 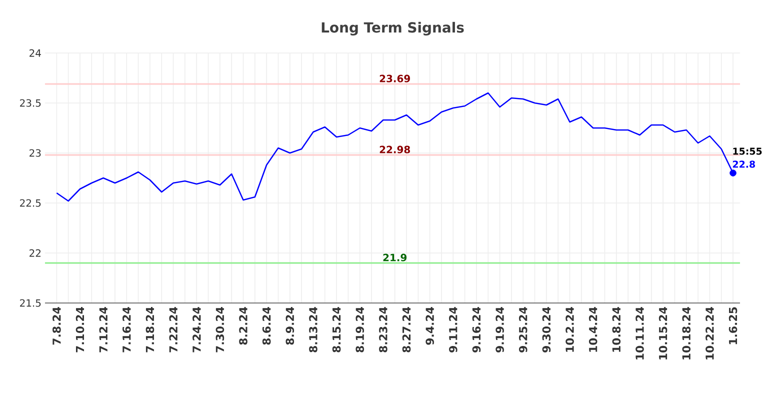 What do you see at coordinates (35, 53) in the screenshot?
I see `y-tick-label: 24` at bounding box center [35, 53].